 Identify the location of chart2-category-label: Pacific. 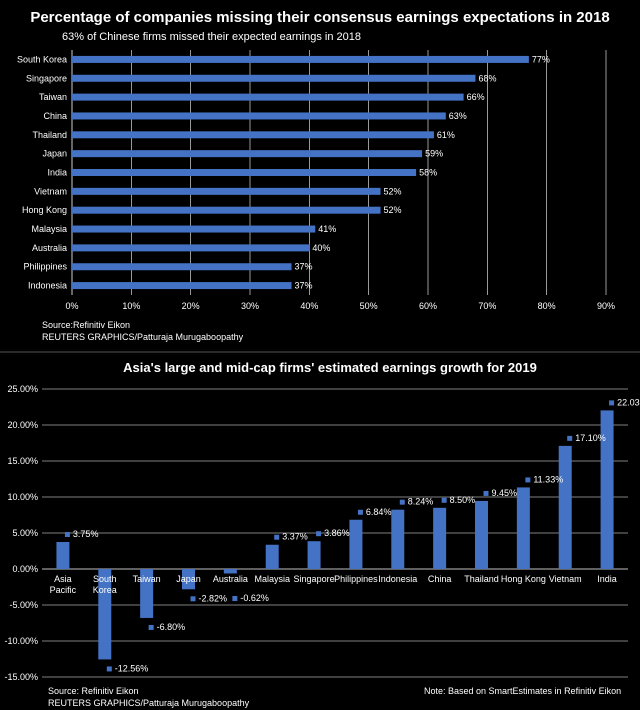
(63, 590).